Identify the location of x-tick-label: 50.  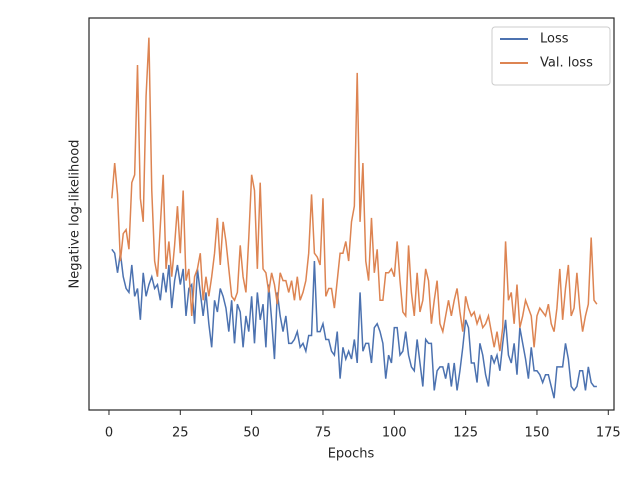
(251, 433).